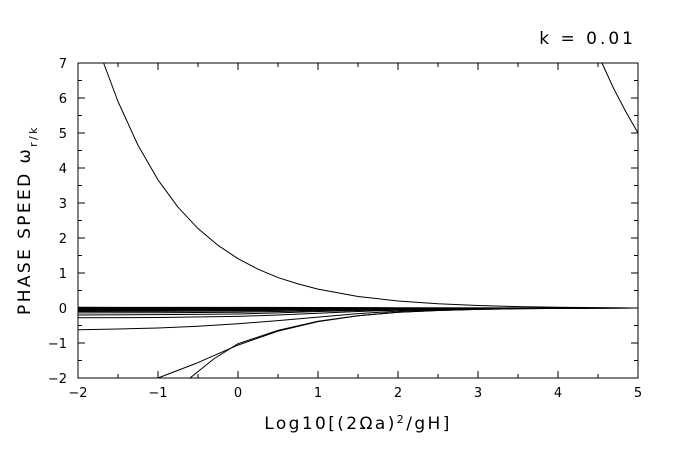 This screenshot has height=460, width=697. Describe the element at coordinates (63, 64) in the screenshot. I see `y-tick-label: 7` at that location.